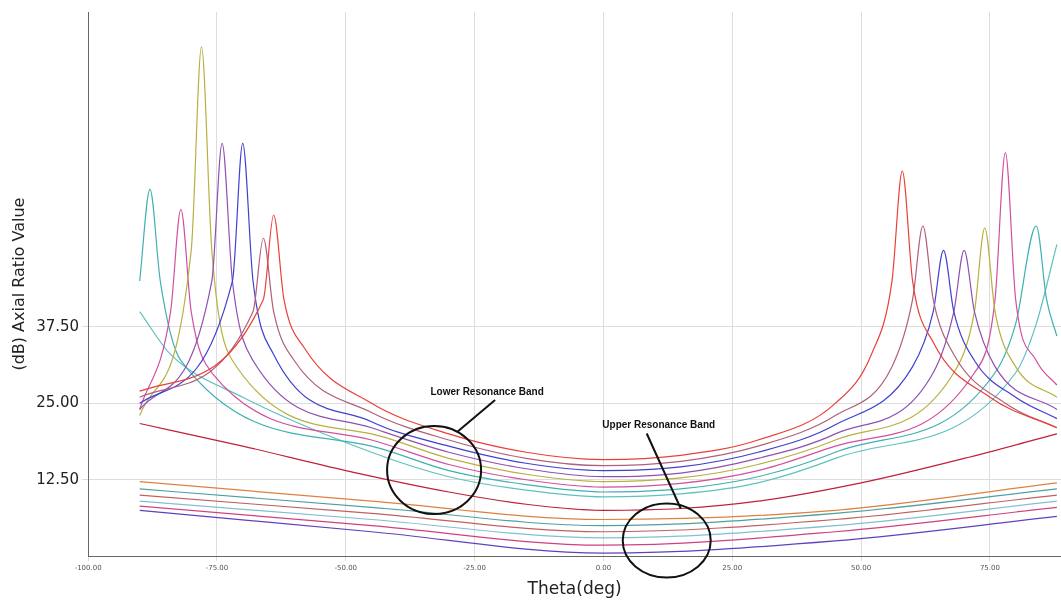 The height and width of the screenshot is (604, 1061). I want to click on annotation: Upper Resonance Band, so click(659, 425).